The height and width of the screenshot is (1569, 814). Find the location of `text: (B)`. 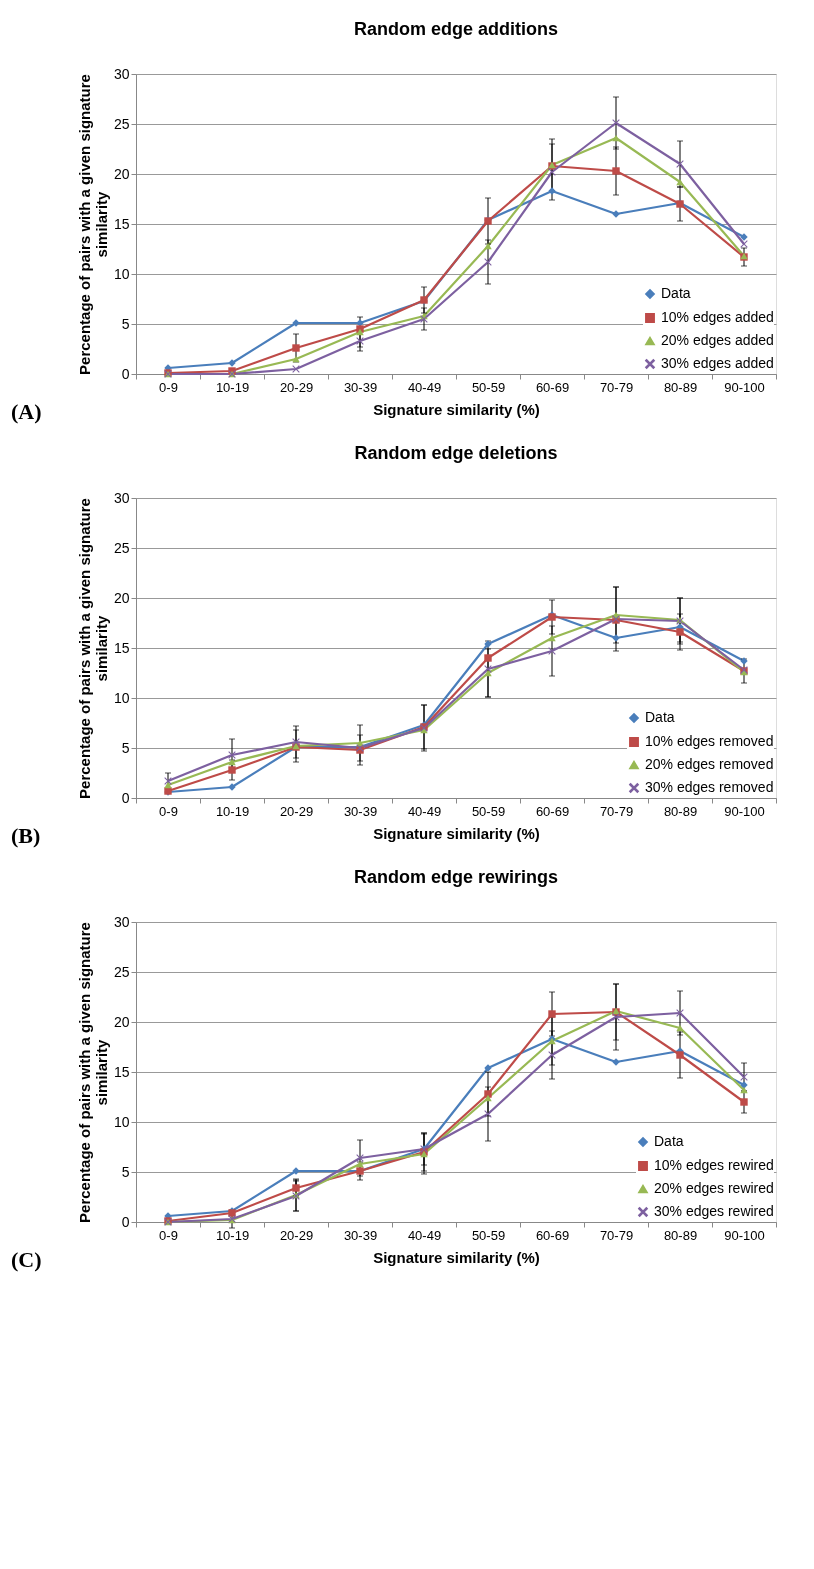

text: (B) is located at coordinates (26, 835).